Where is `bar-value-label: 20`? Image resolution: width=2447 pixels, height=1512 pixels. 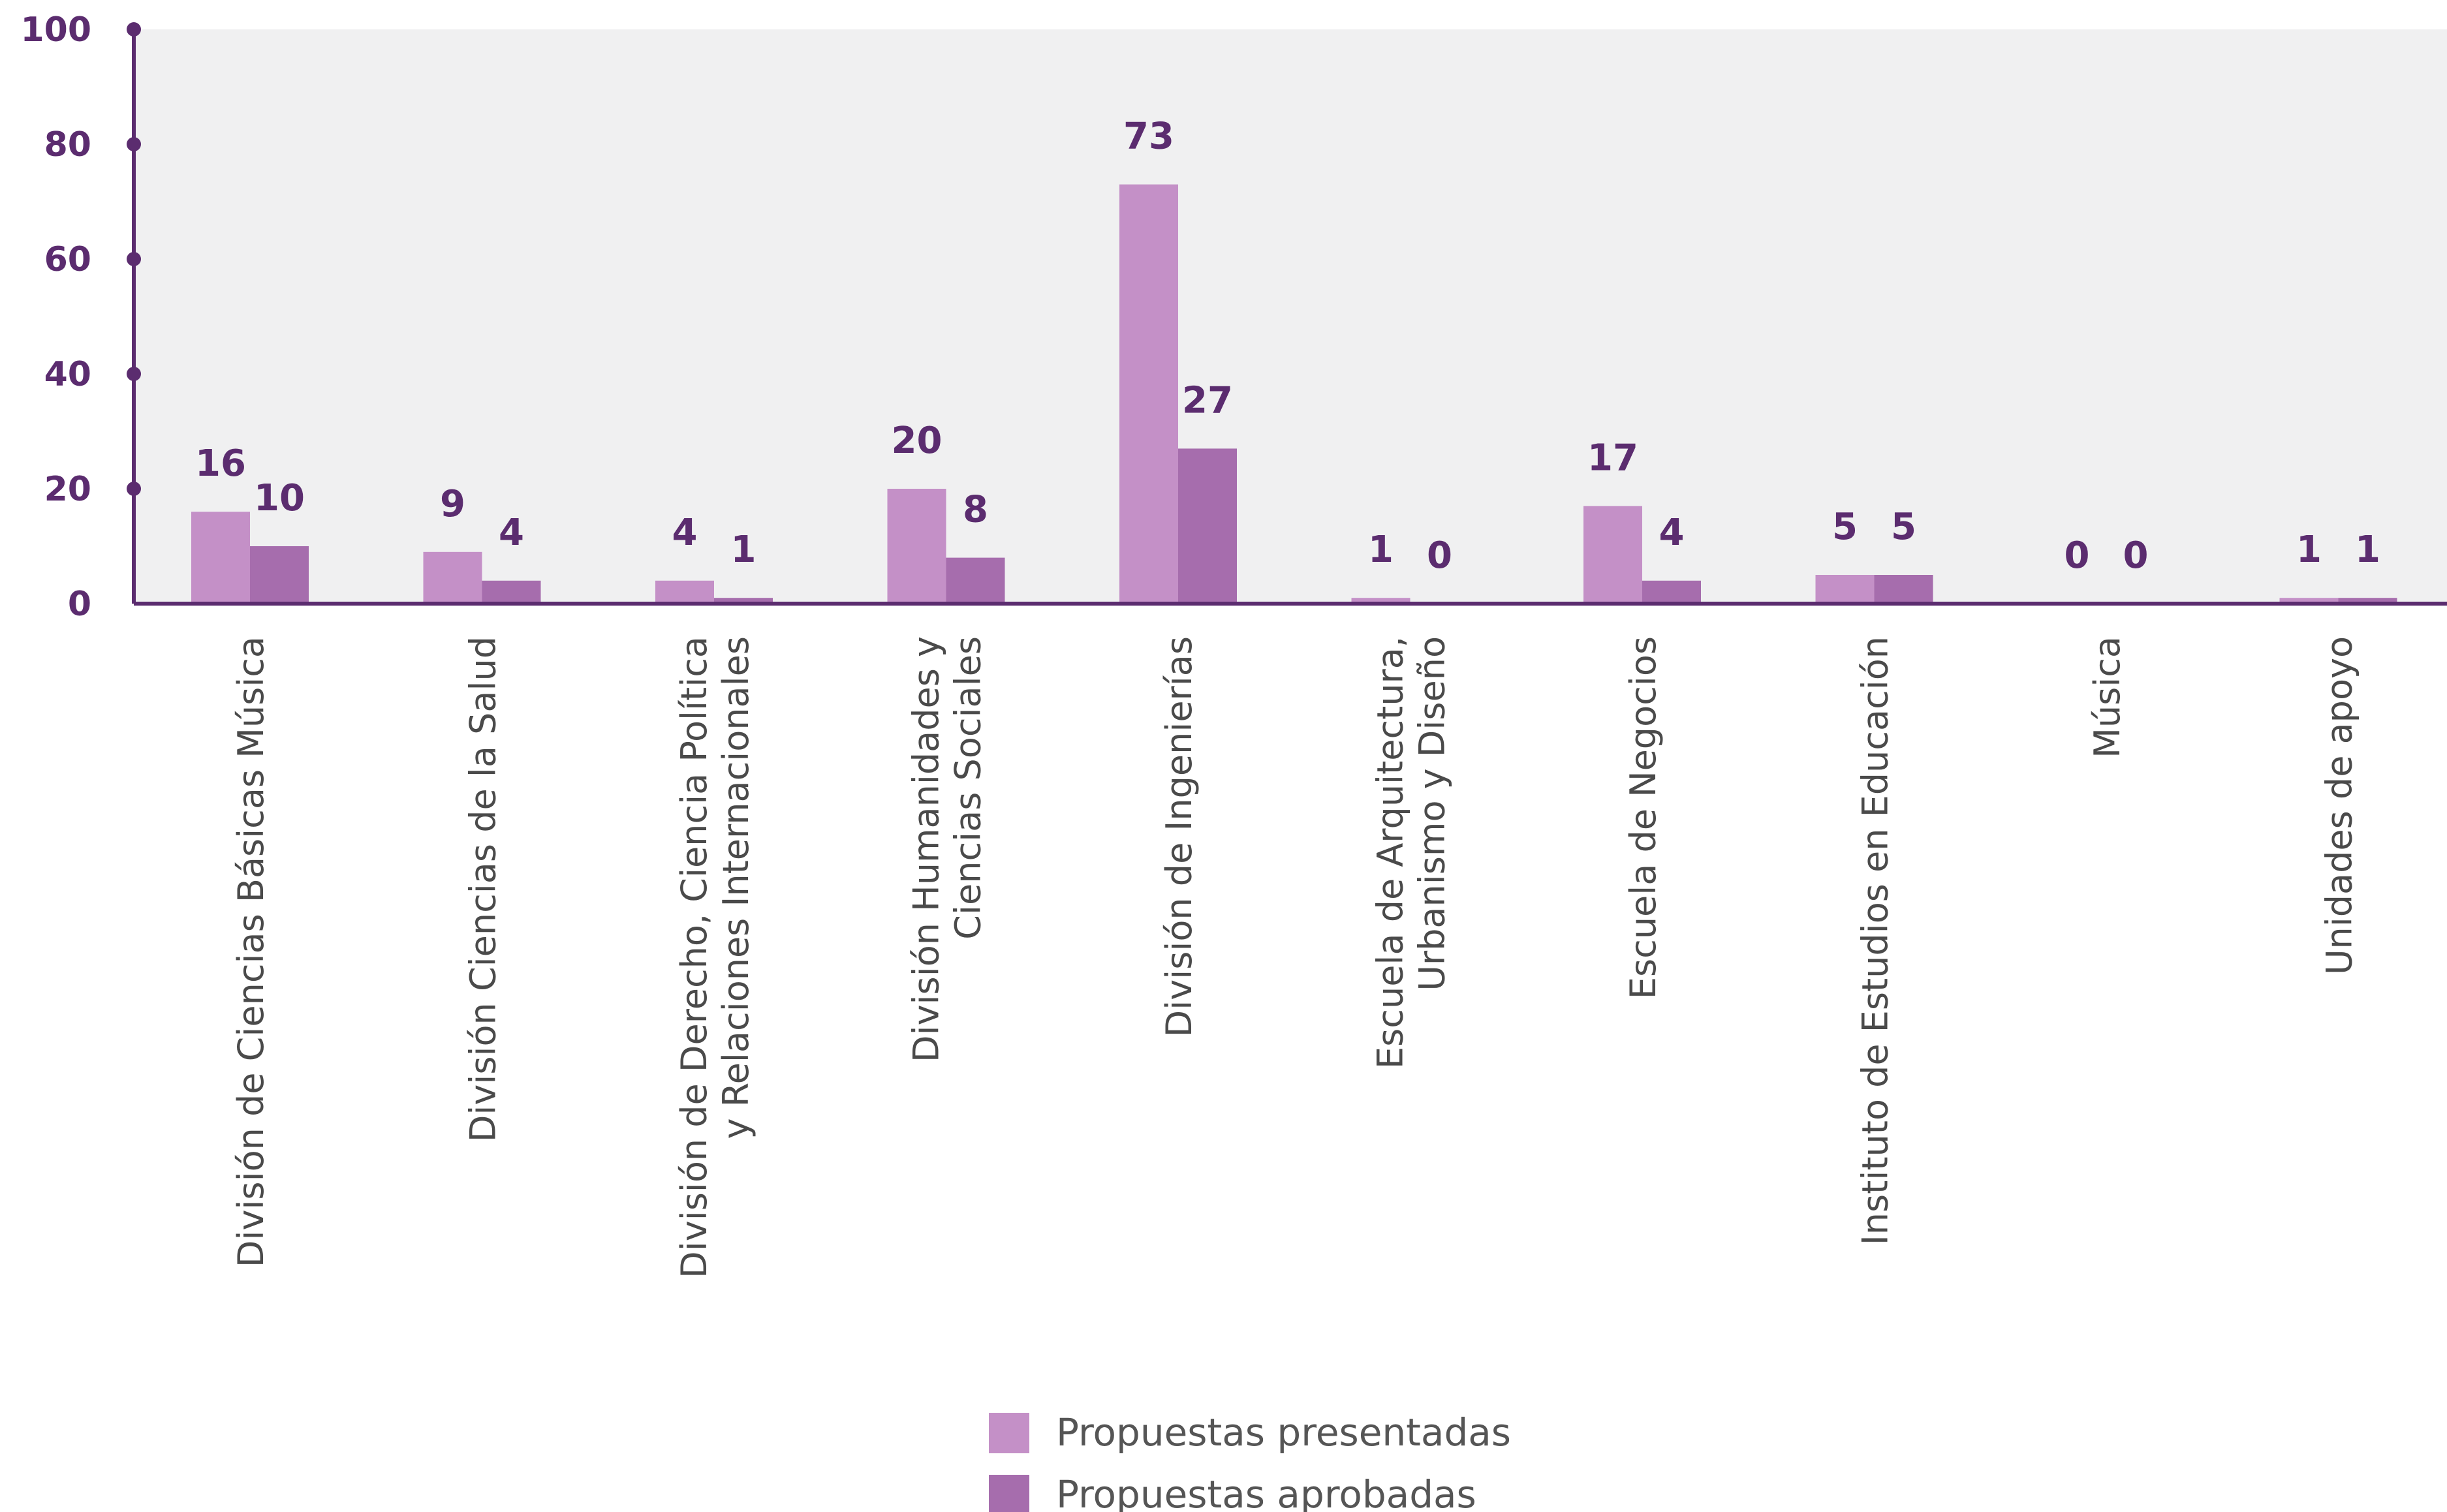 bar-value-label: 20 is located at coordinates (917, 441).